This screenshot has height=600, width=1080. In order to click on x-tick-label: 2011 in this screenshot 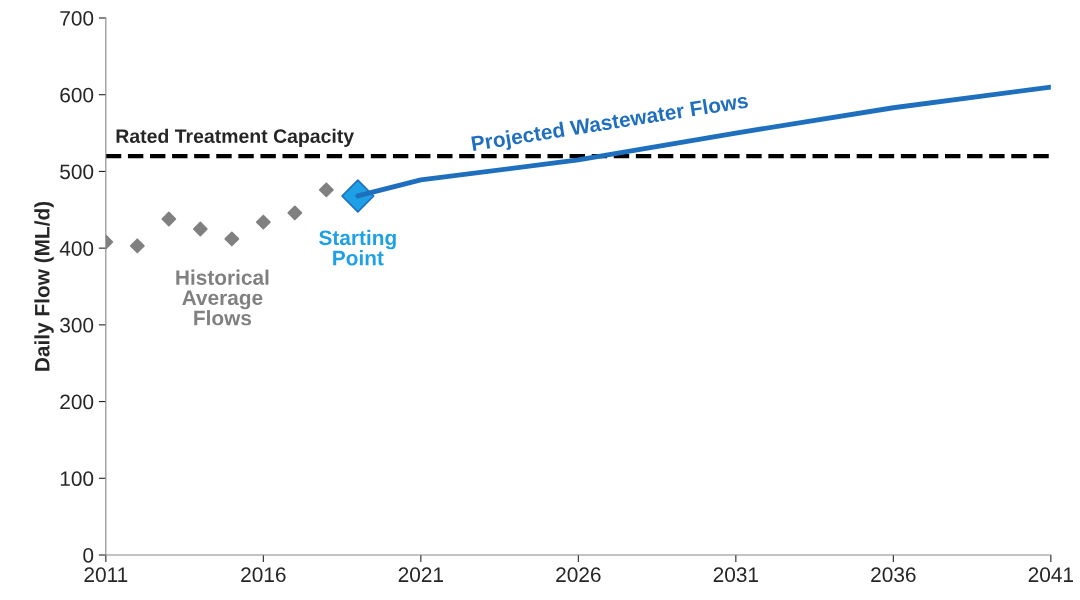, I will do `click(106, 575)`.